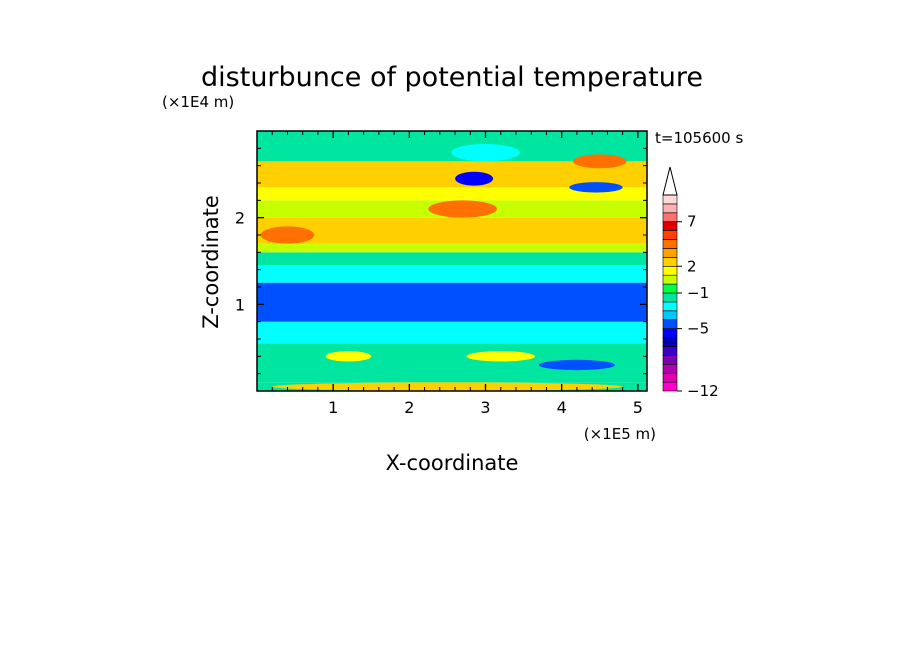  I want to click on y-tick-label: 2, so click(240, 218).